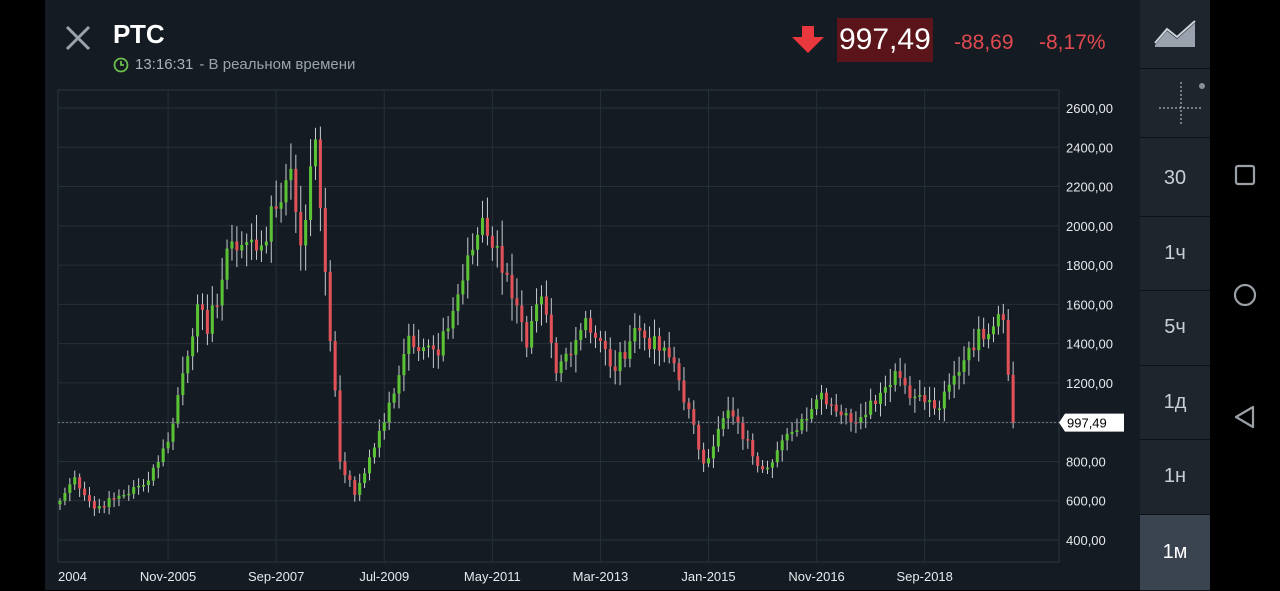 This screenshot has height=591, width=1280. What do you see at coordinates (1089, 108) in the screenshot?
I see `y-tick-label: 2600,00` at bounding box center [1089, 108].